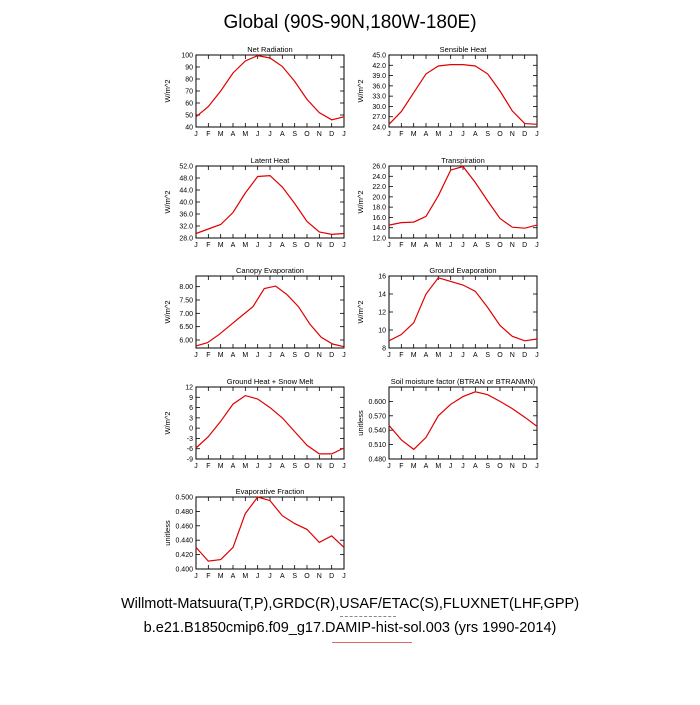 This screenshot has width=700, height=705. Describe the element at coordinates (379, 117) in the screenshot. I see `y-tick-label: 27.0` at that location.